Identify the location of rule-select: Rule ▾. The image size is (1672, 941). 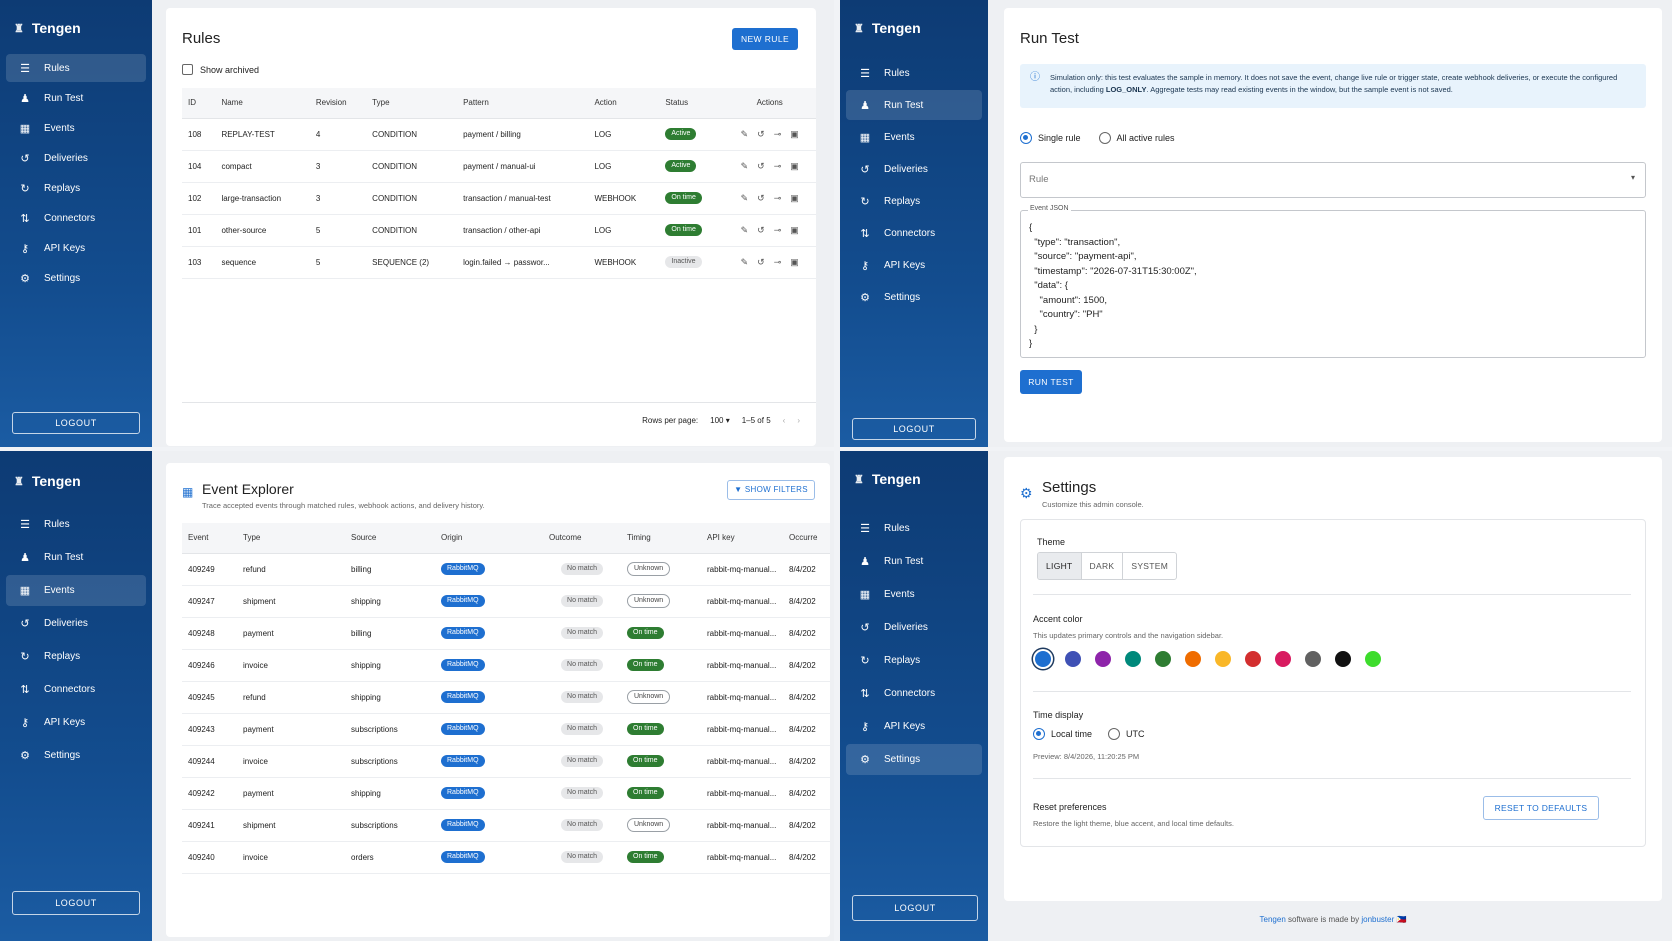
(1333, 180).